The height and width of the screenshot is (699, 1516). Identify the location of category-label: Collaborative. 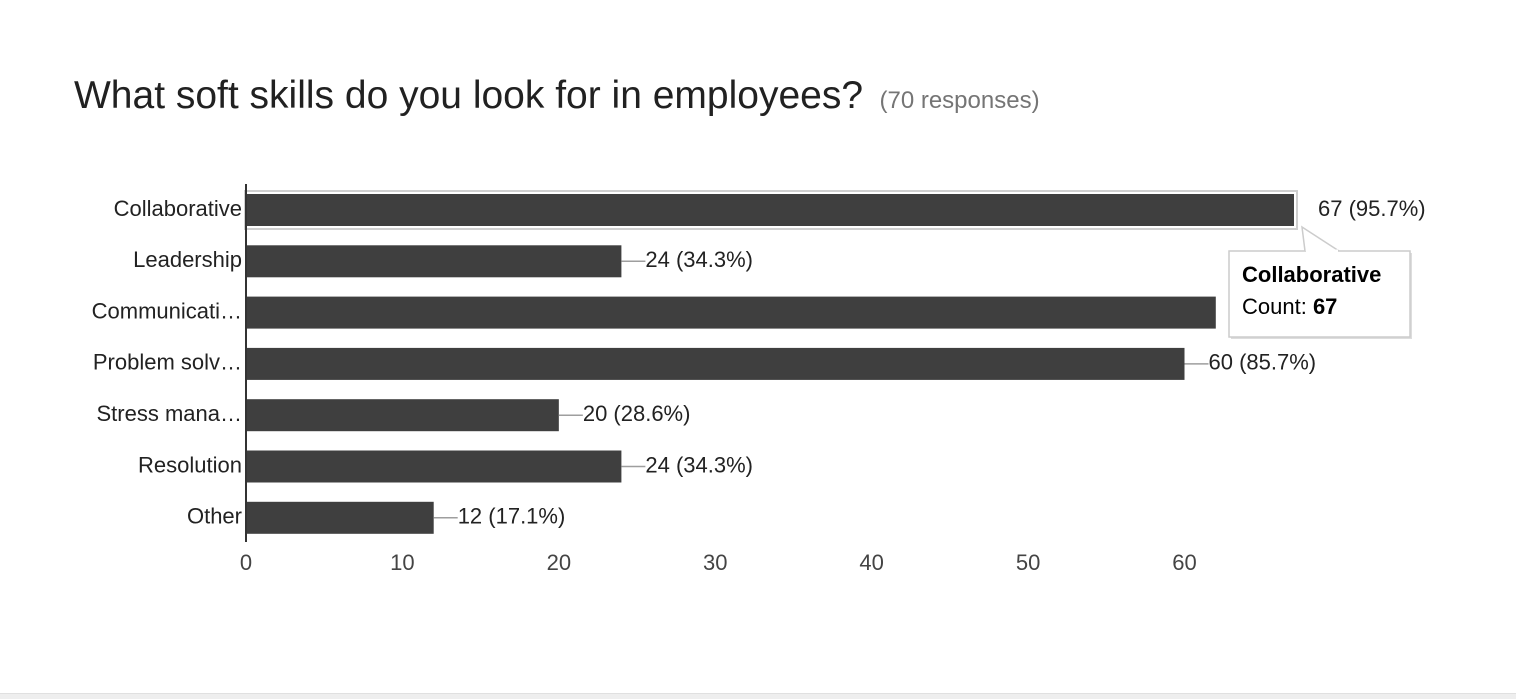
(178, 208).